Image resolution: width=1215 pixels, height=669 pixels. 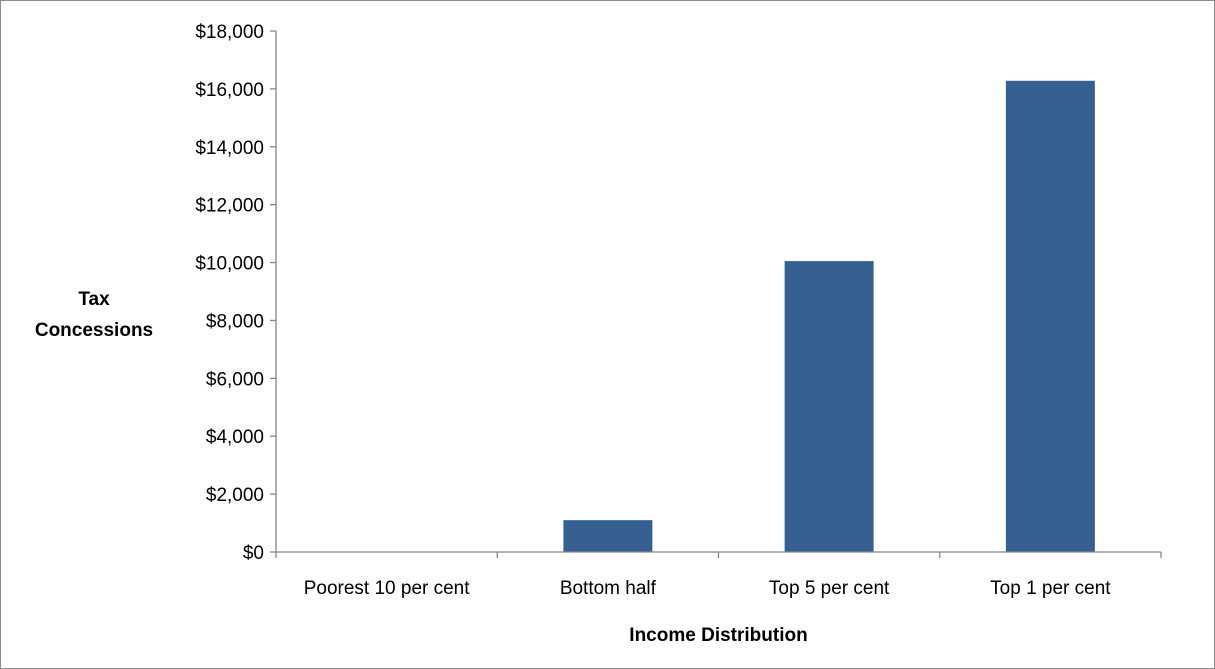 What do you see at coordinates (829, 406) in the screenshot?
I see `bar-top-5-per-cent` at bounding box center [829, 406].